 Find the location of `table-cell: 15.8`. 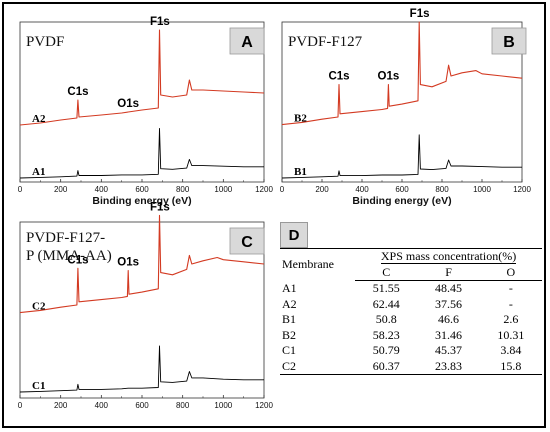

table-cell: 15.8 is located at coordinates (510, 366).